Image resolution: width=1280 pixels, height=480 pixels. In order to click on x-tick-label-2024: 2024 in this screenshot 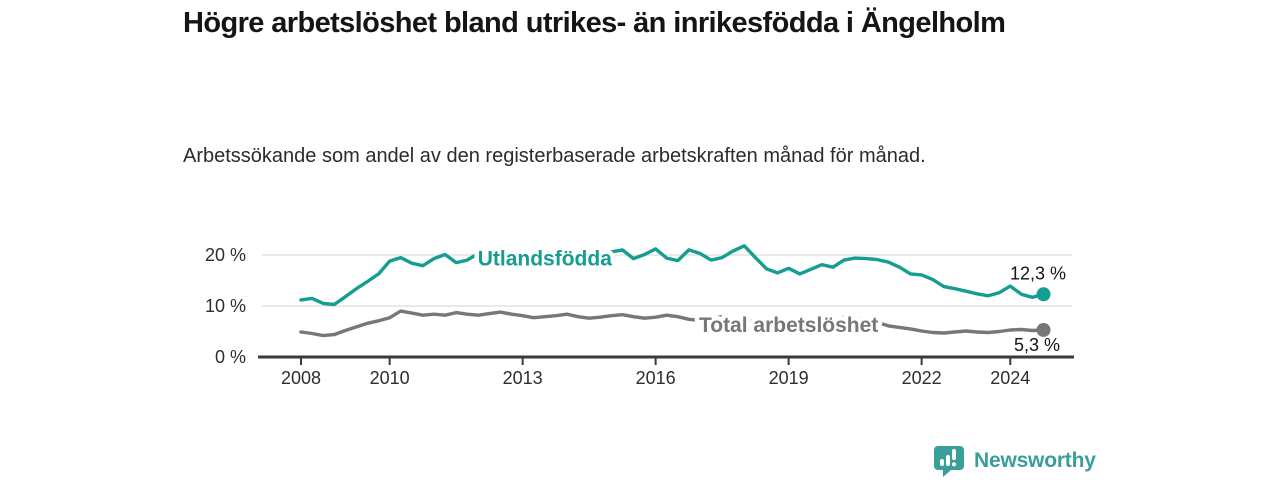, I will do `click(1010, 378)`.